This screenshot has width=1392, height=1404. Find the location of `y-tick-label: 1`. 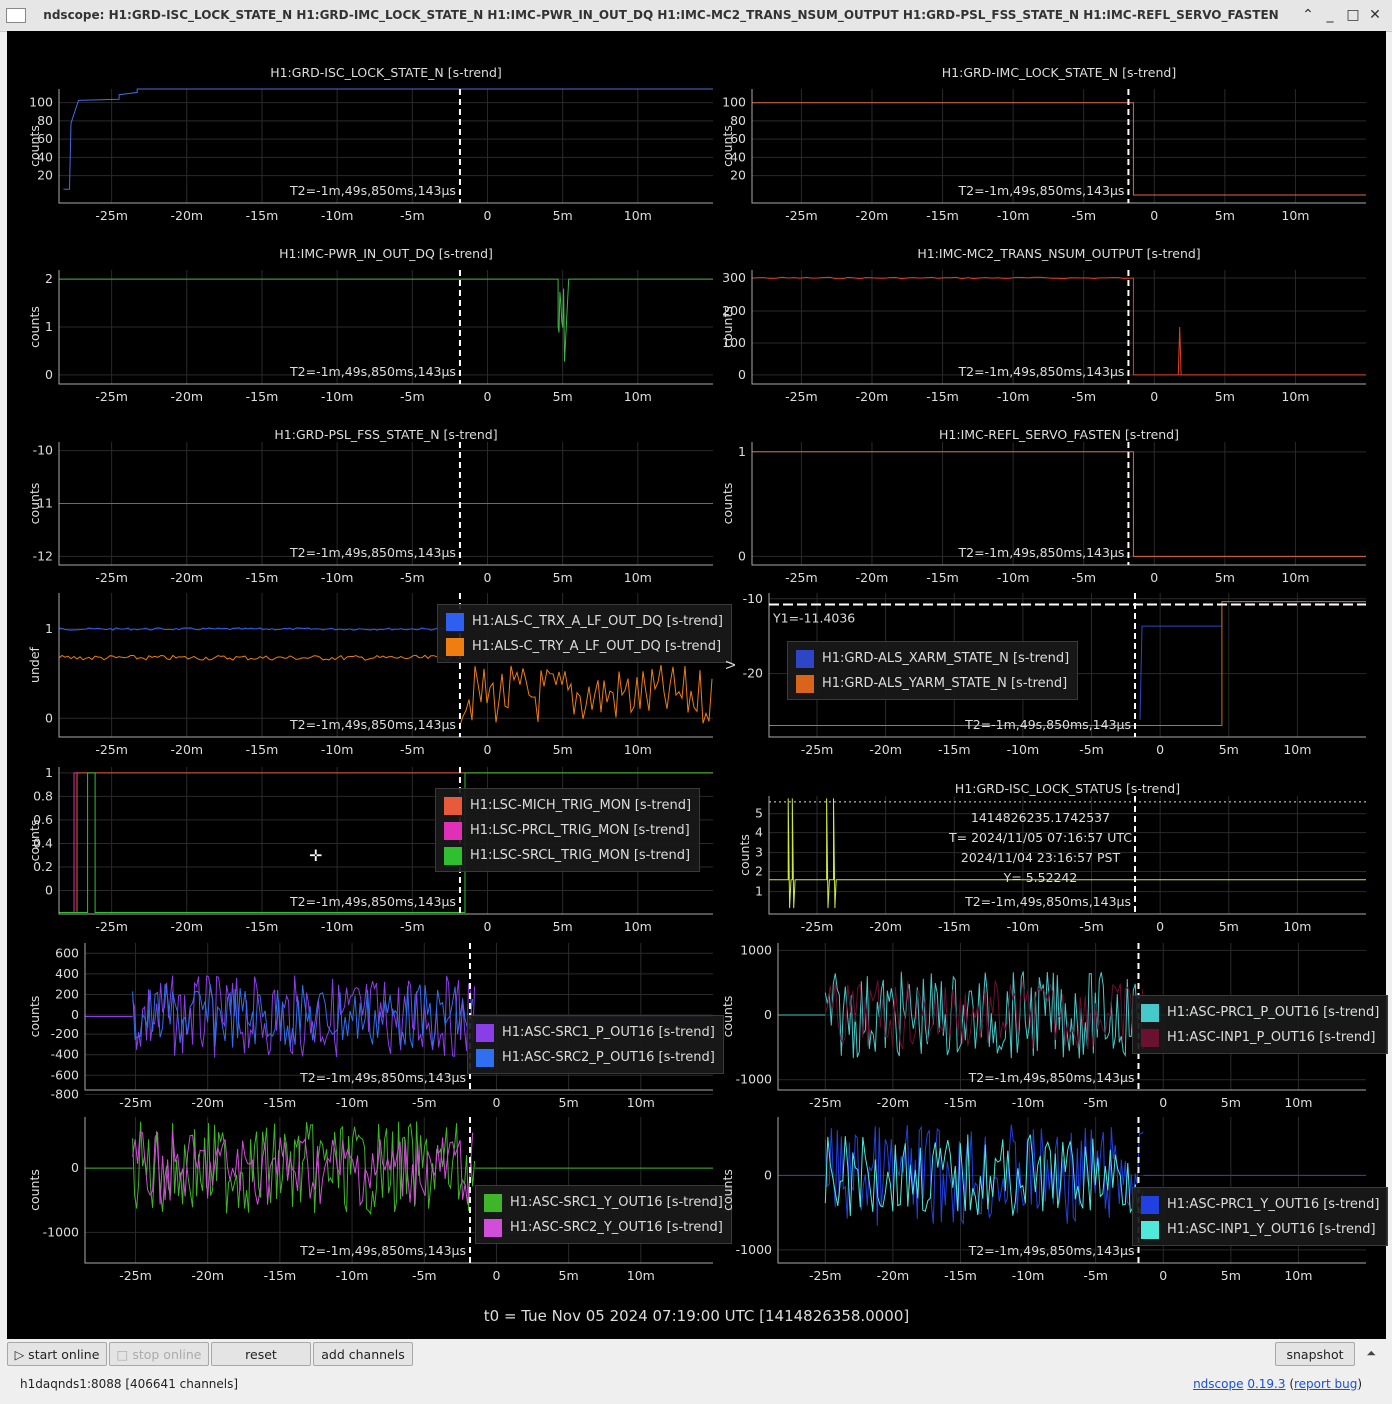

y-tick-label: 1 is located at coordinates (742, 451).